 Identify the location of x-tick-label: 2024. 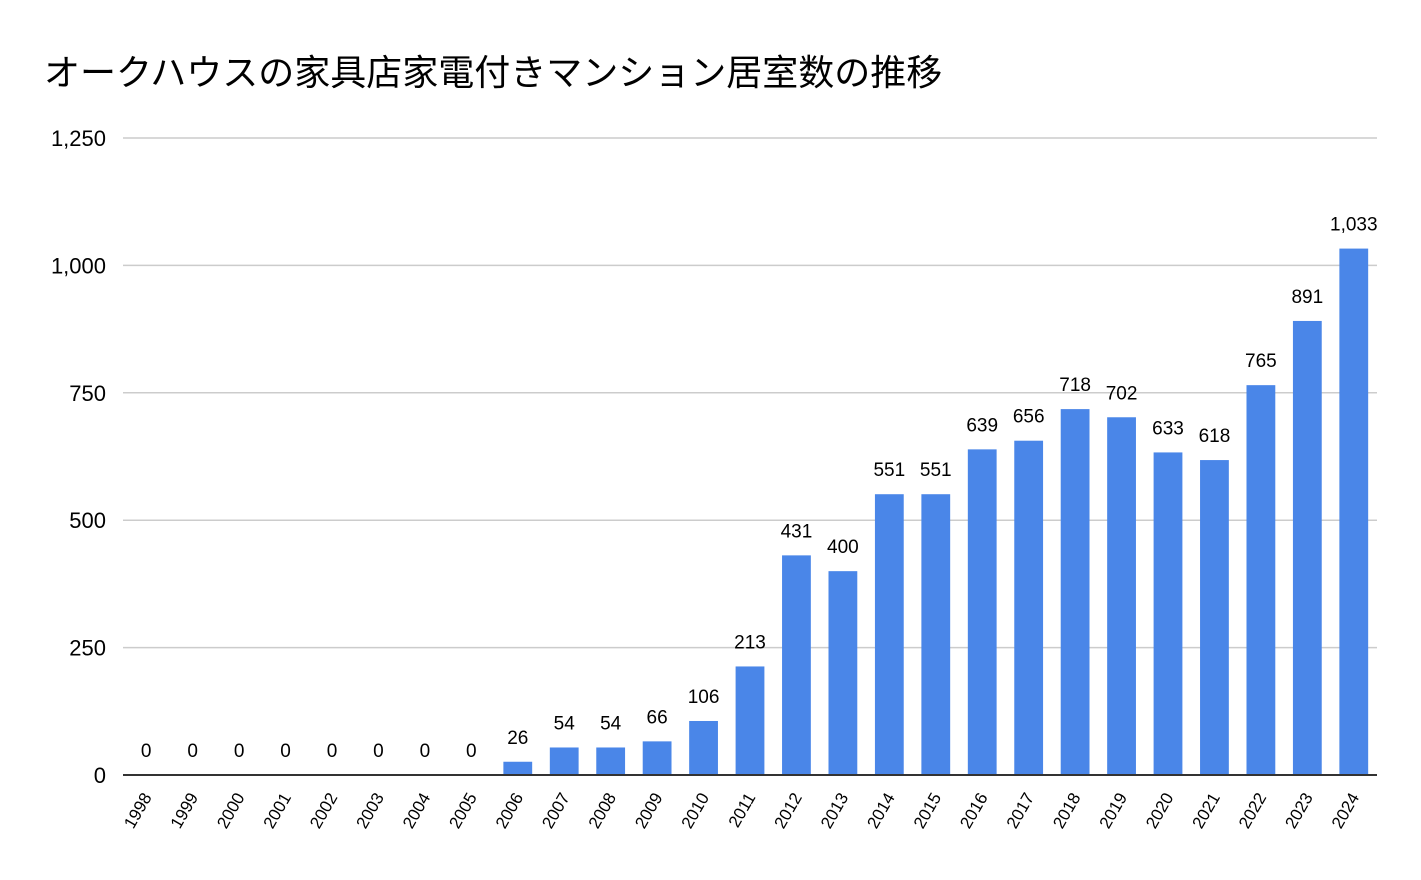
(1345, 811).